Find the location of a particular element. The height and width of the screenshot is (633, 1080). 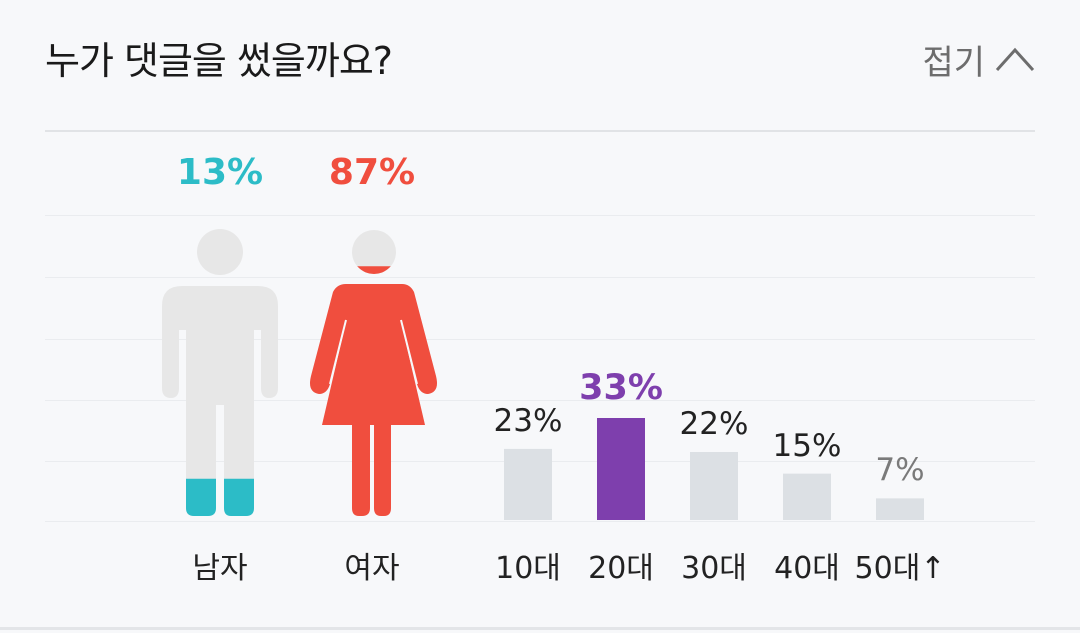

age-bars is located at coordinates (714, 469).